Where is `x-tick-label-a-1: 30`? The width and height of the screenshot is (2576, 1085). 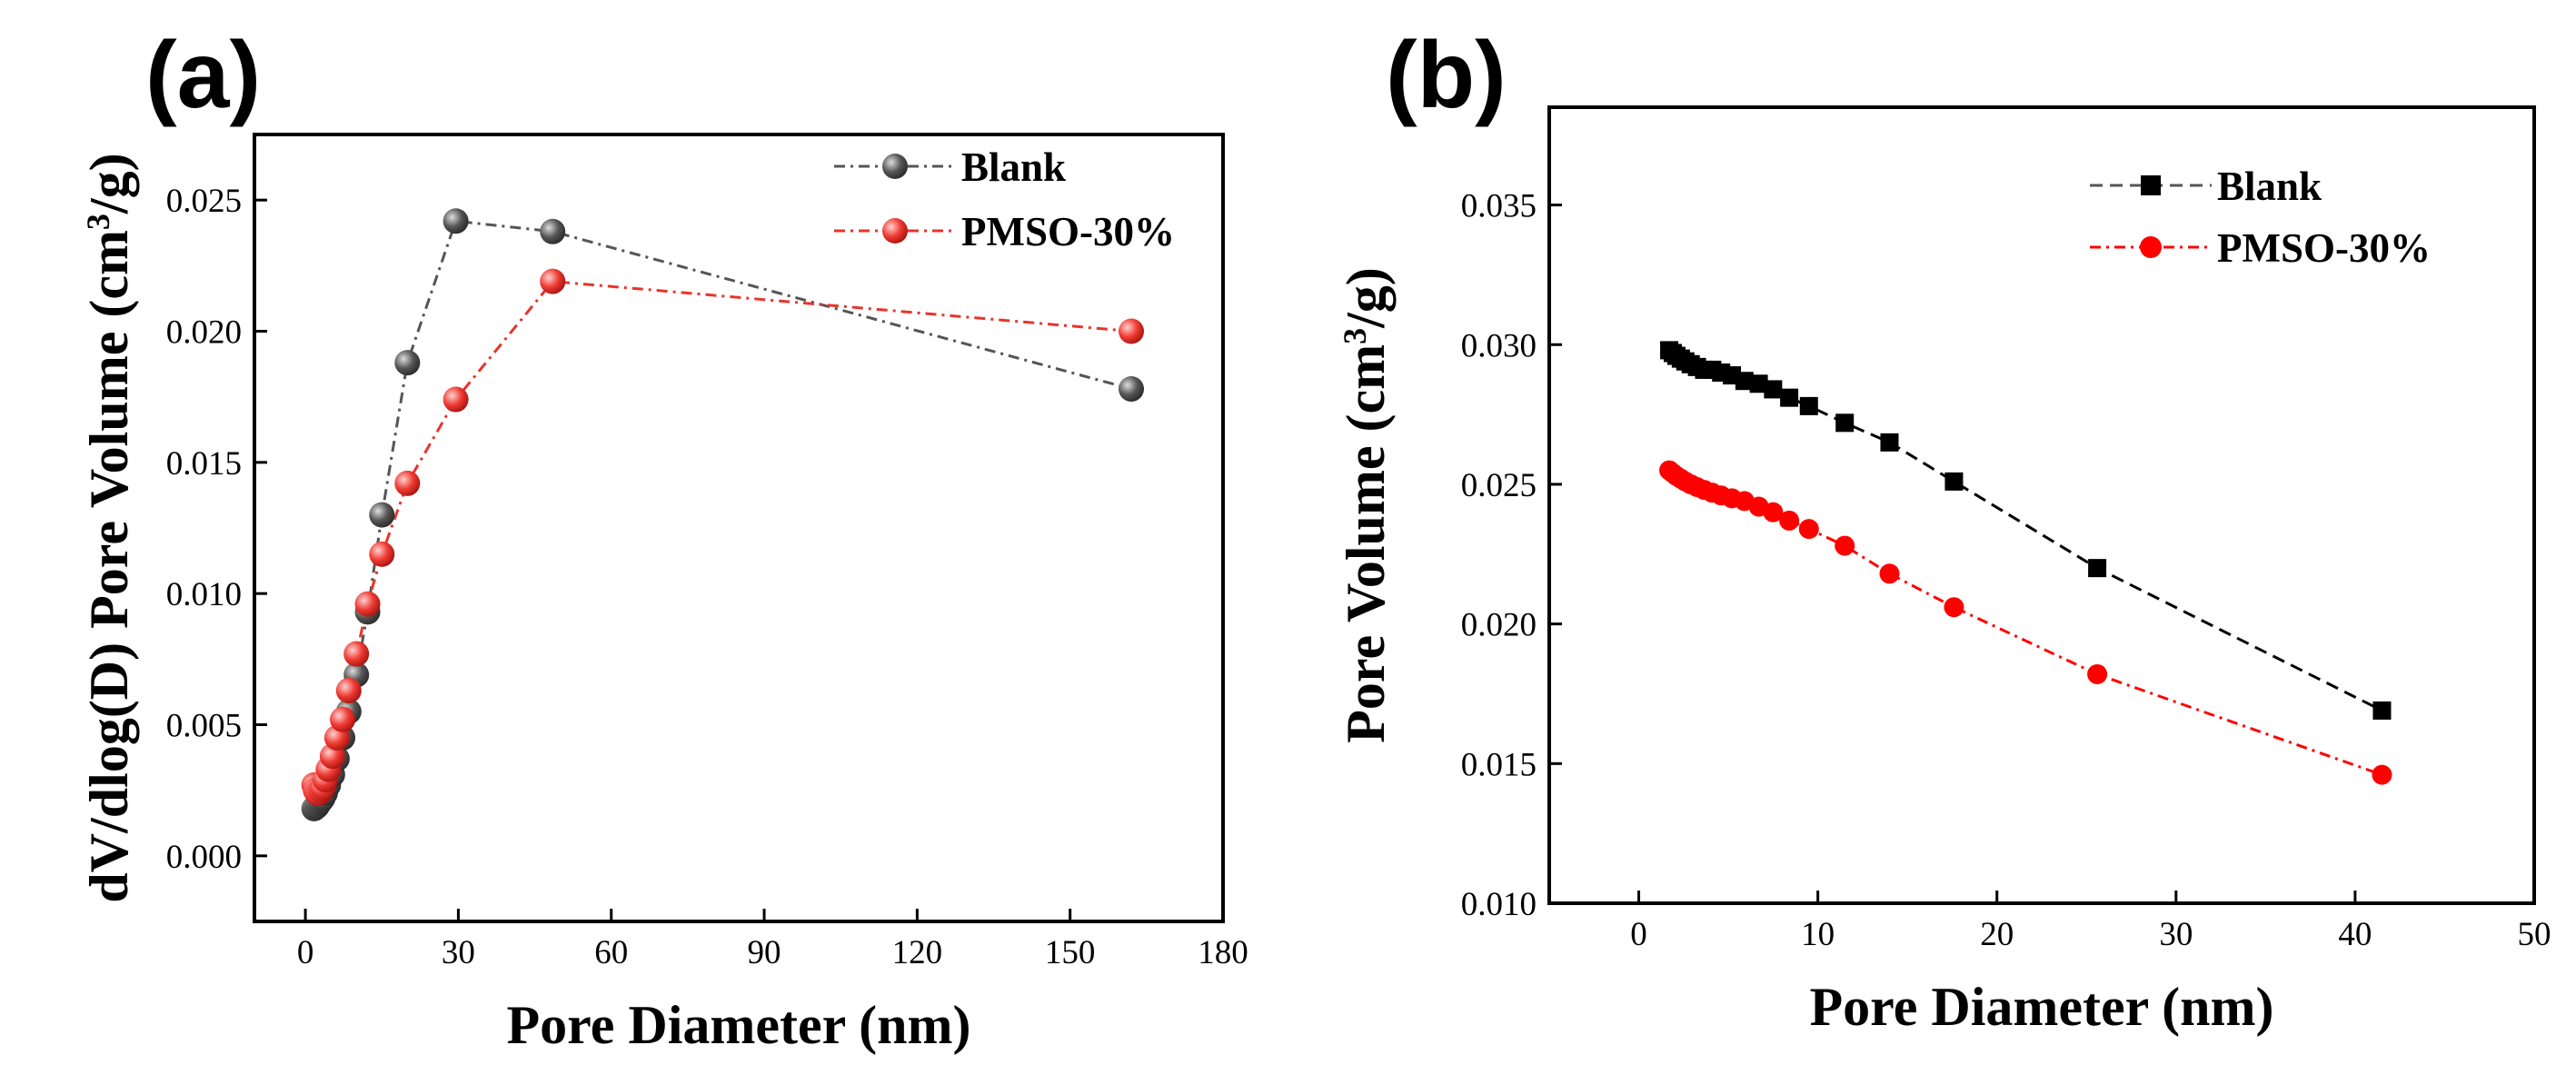
x-tick-label-a-1: 30 is located at coordinates (459, 952).